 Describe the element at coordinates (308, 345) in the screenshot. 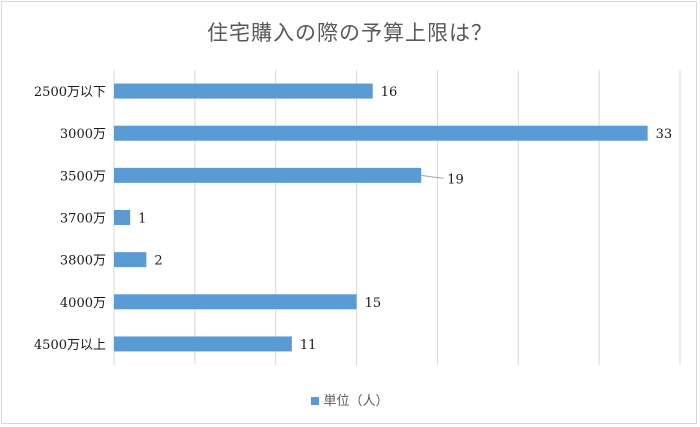

I see `data-label: 11` at that location.